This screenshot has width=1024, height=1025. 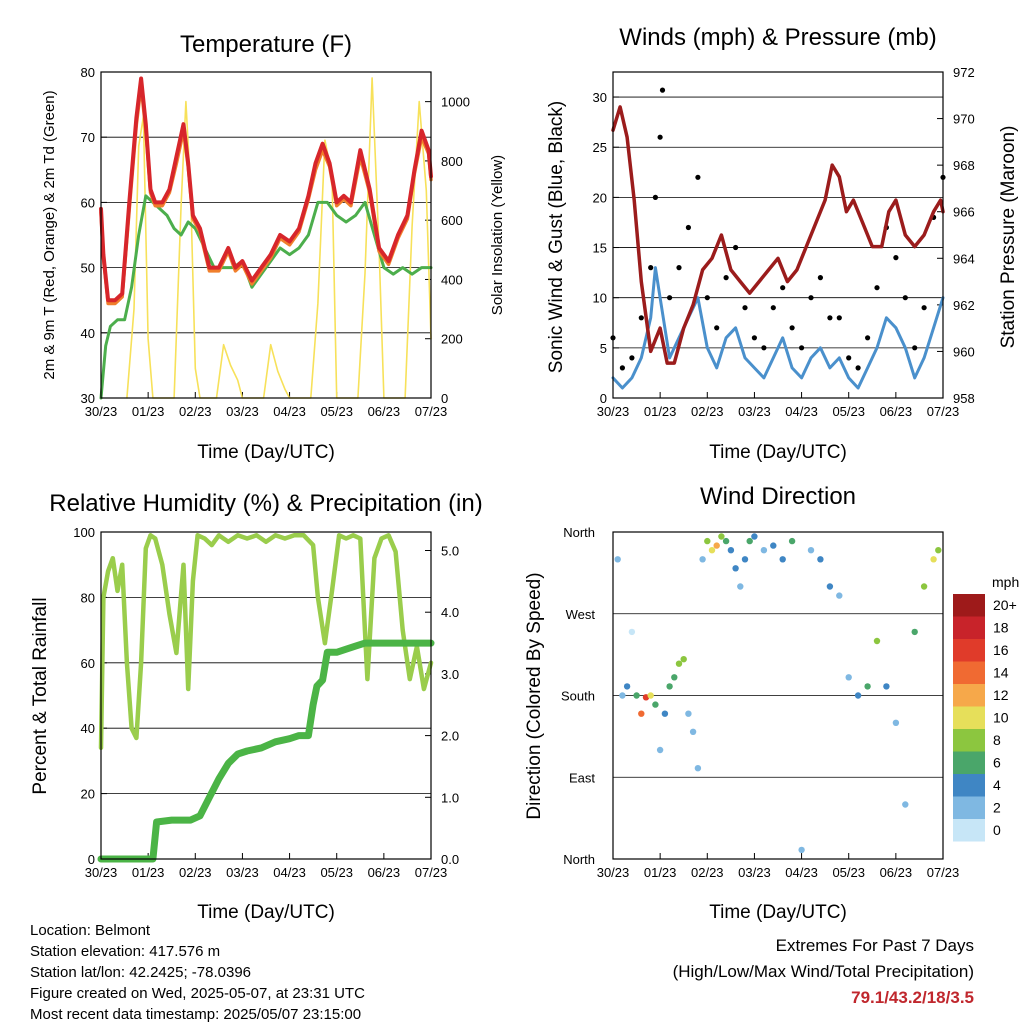 I want to click on humidity-ylabel: Percent & Total Rainfall, so click(x=40, y=695).